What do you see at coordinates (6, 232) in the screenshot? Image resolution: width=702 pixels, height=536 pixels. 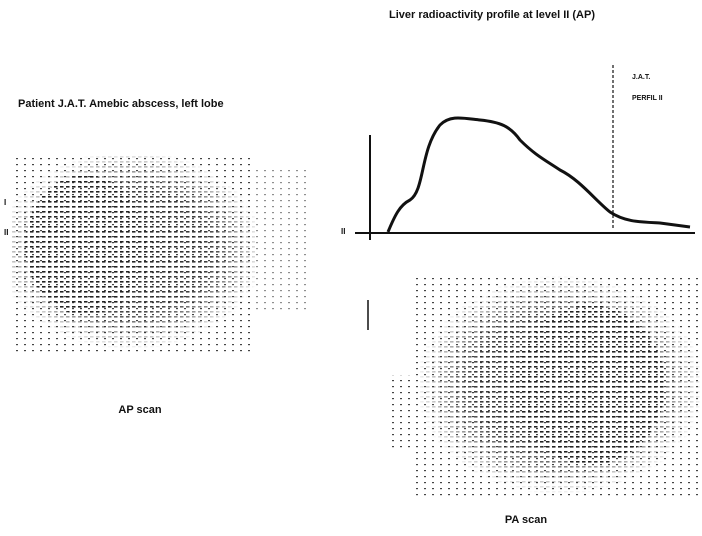 I see `level-mark: II` at bounding box center [6, 232].